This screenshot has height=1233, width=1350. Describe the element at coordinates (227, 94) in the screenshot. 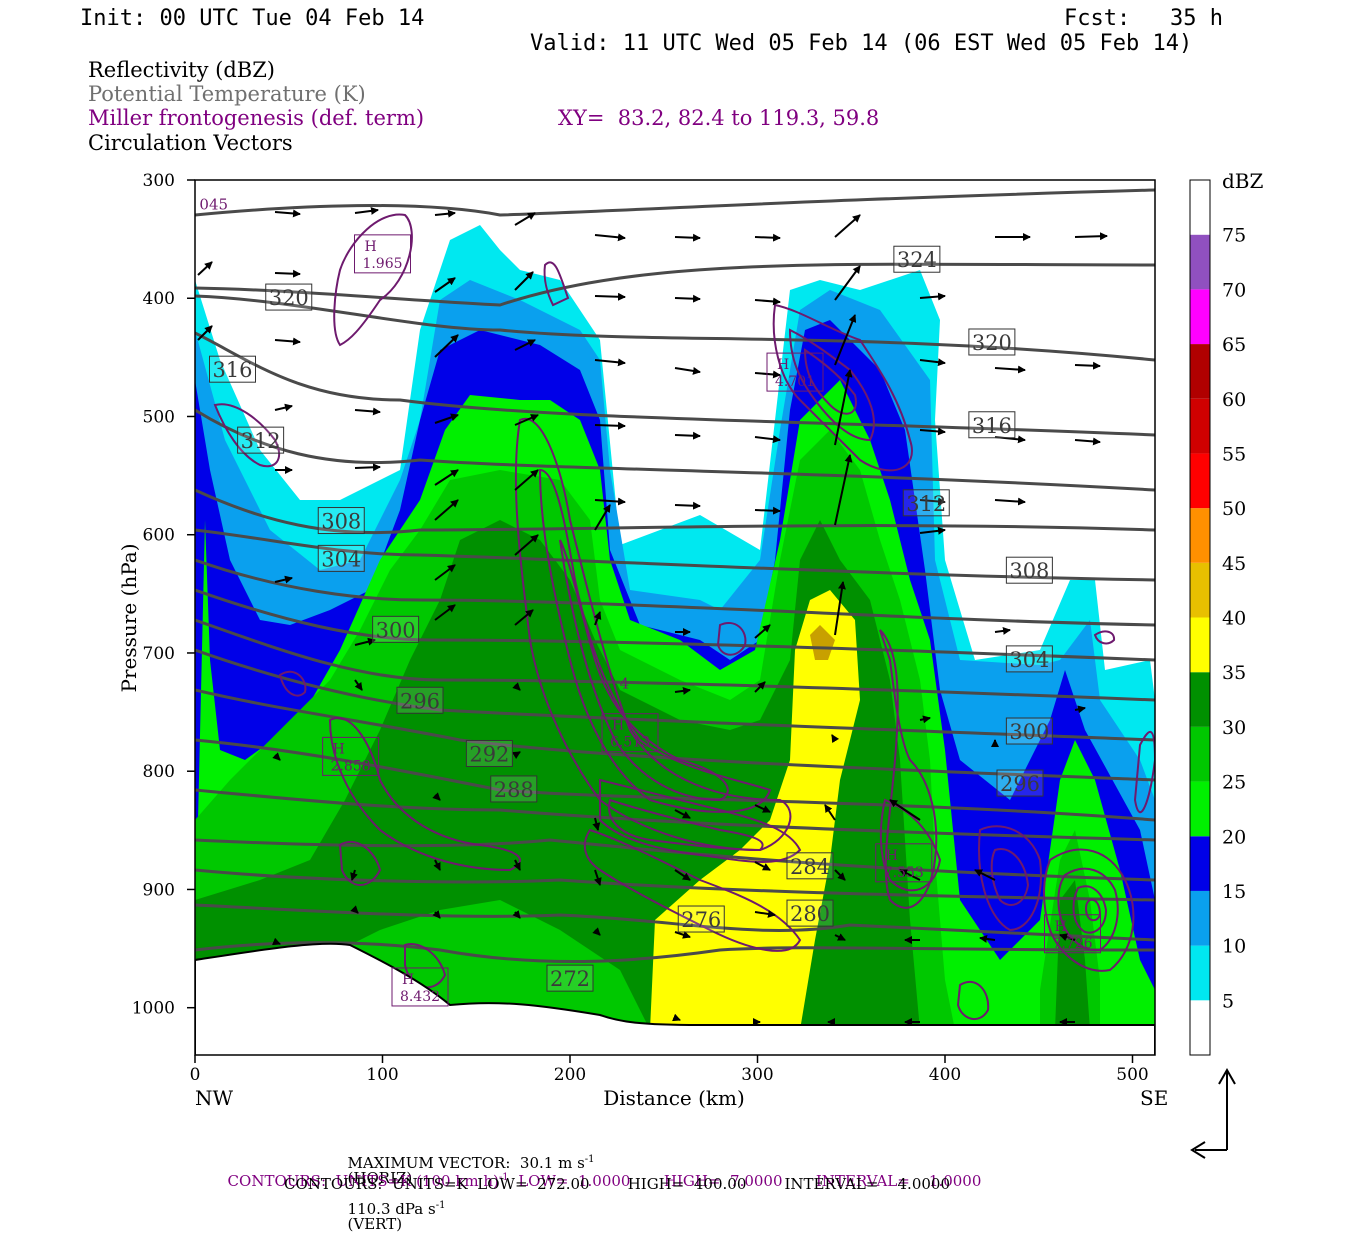

I see `legend-potential-temperature: Potential Temperature (K)` at that location.